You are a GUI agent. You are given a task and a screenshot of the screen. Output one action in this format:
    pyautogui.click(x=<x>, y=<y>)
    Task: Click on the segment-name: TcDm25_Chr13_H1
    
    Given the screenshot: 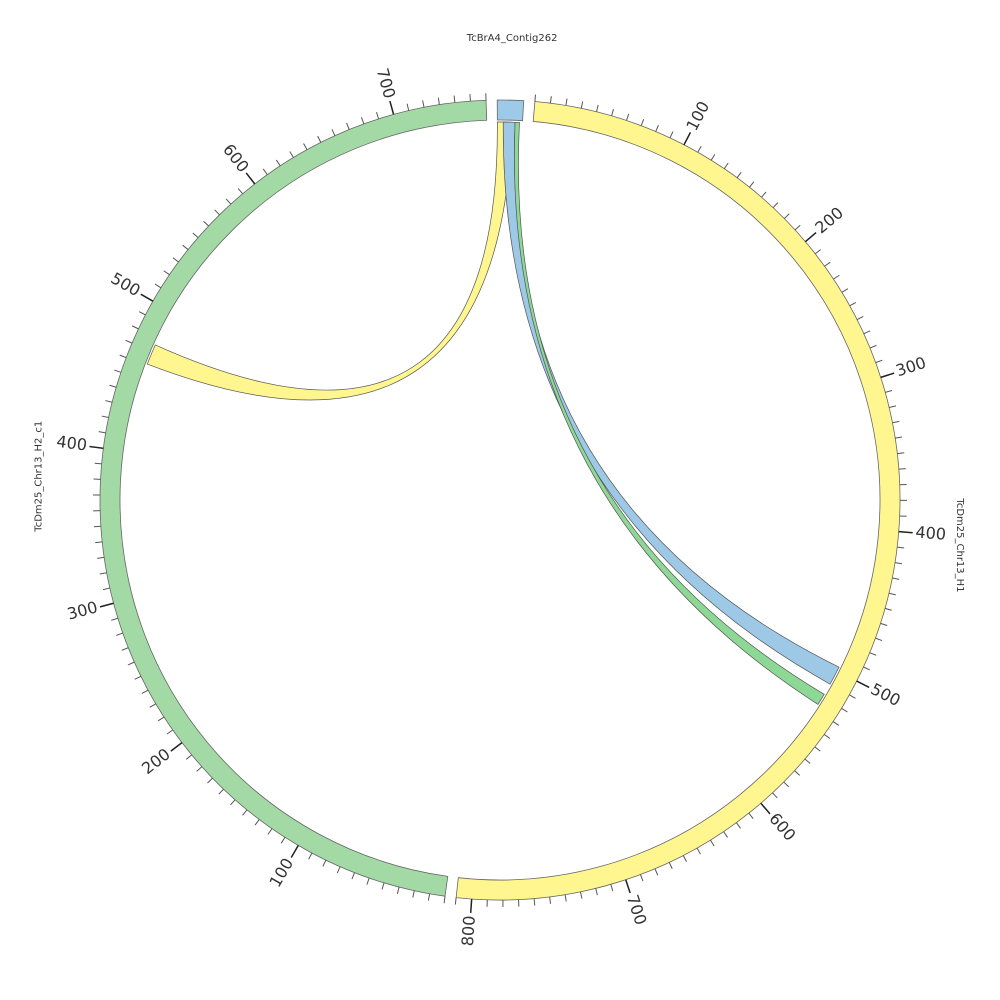 What is the action you would take?
    pyautogui.click(x=959, y=544)
    